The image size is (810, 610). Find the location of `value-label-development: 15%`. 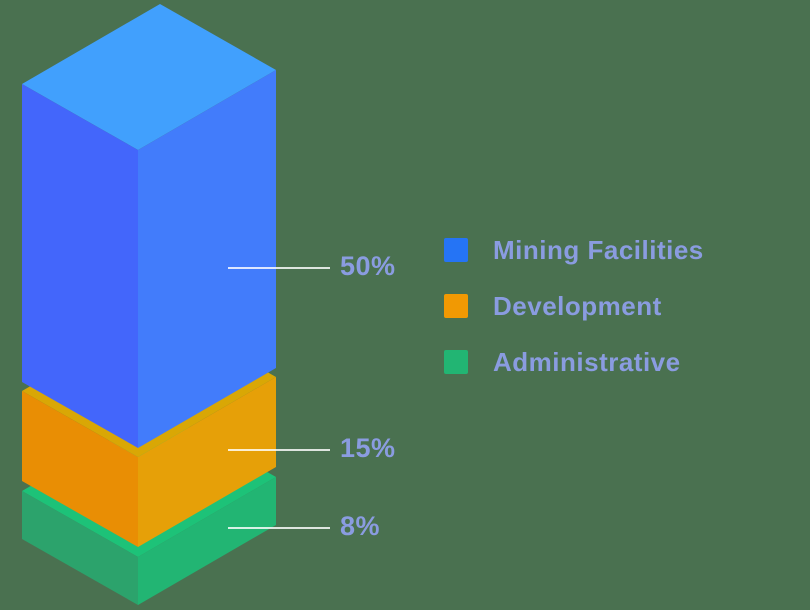

value-label-development: 15% is located at coordinates (368, 448).